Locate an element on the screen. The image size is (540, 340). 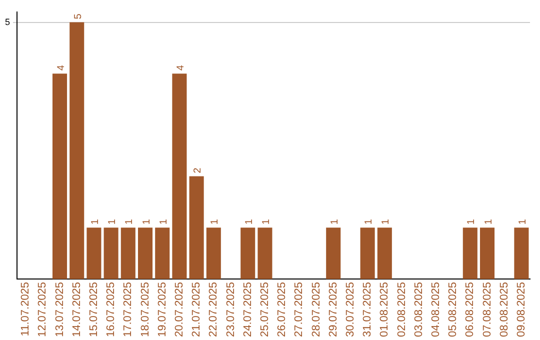
x-tick-label: 13.07.2025 is located at coordinates (60, 310).